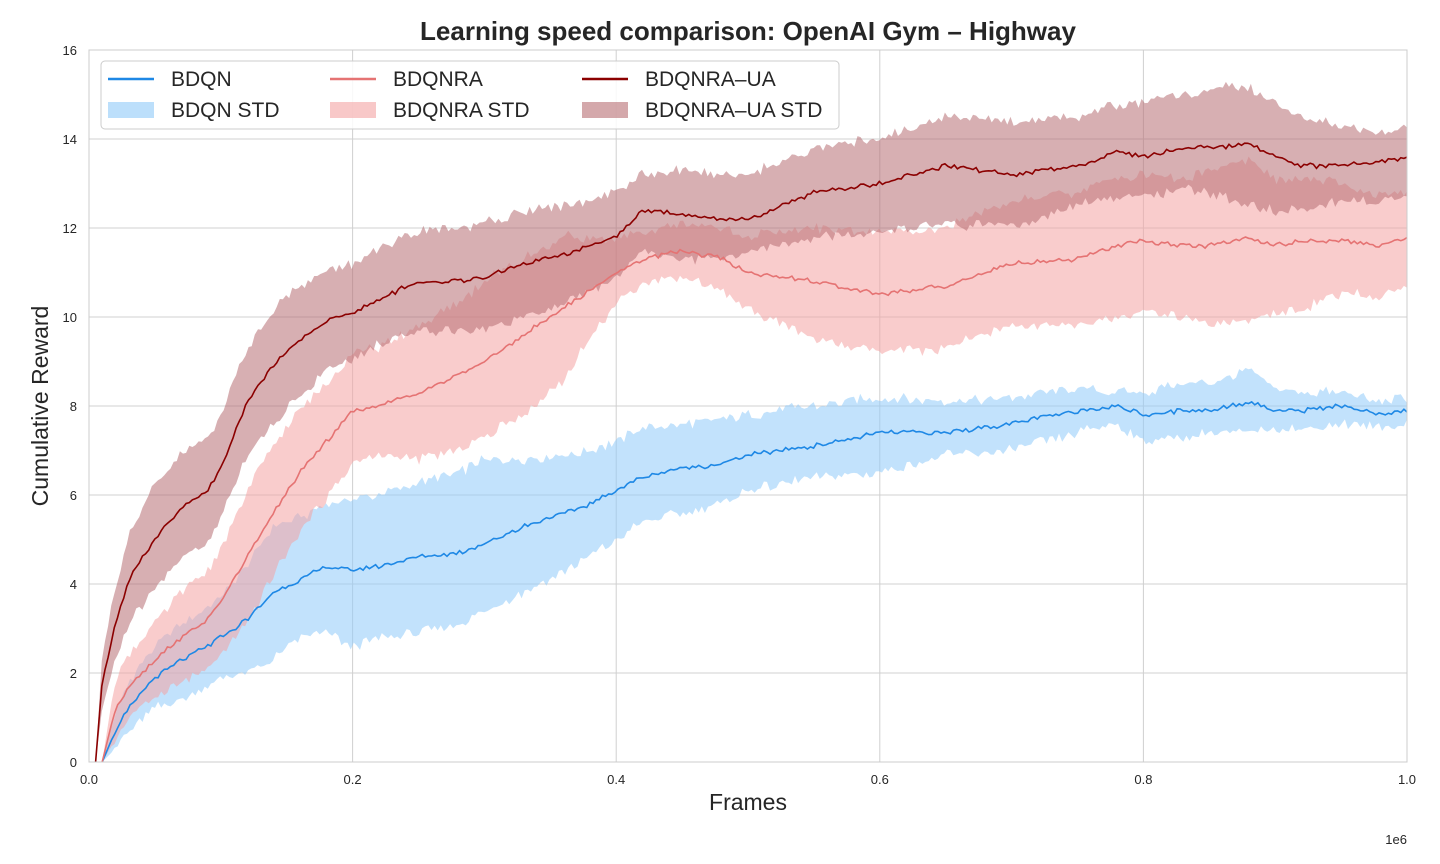  What do you see at coordinates (73, 673) in the screenshot?
I see `y-tick-label: 2` at bounding box center [73, 673].